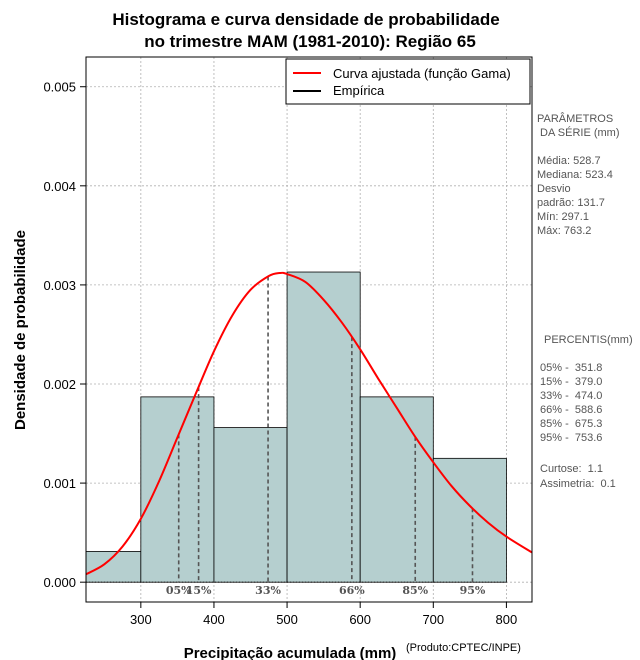 The height and width of the screenshot is (660, 640). I want to click on param-mean: Média: 528.7, so click(569, 161).